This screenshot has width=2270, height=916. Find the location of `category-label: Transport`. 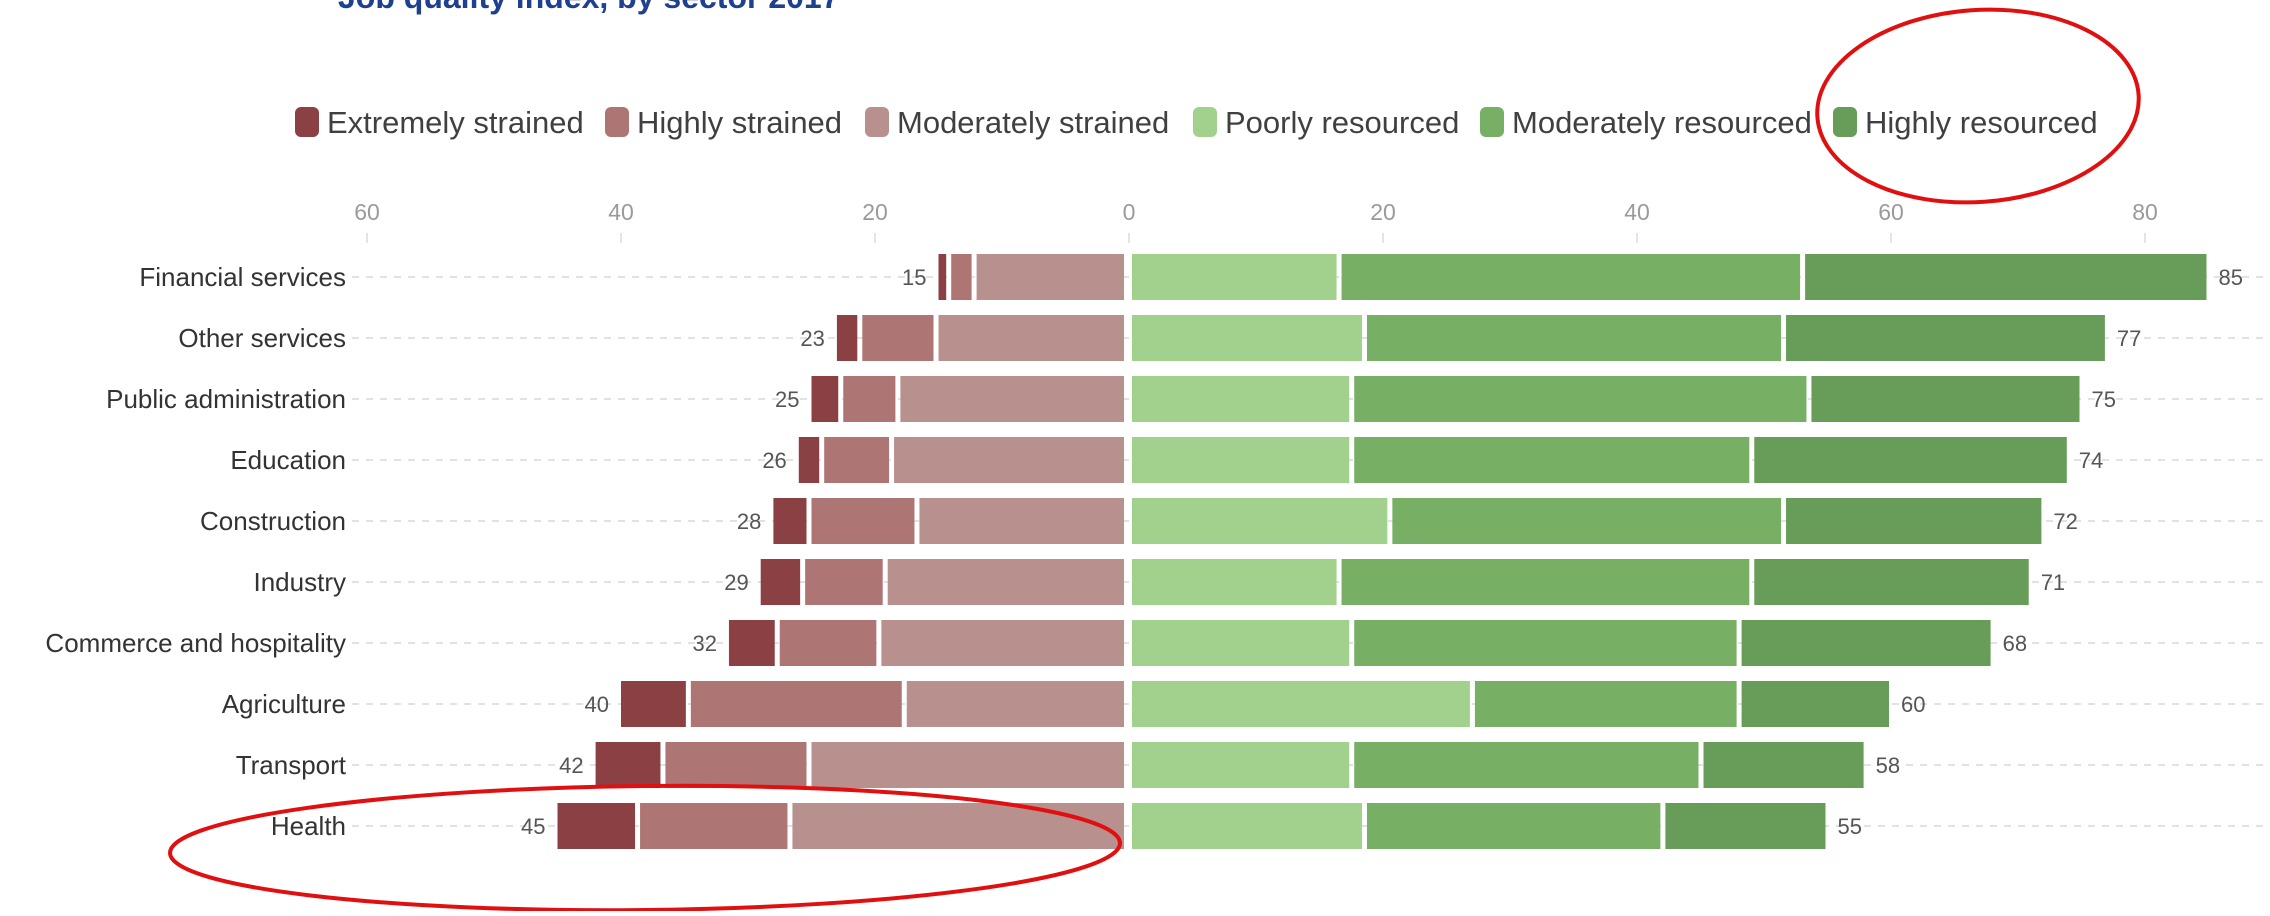

category-label: Transport is located at coordinates (291, 765).